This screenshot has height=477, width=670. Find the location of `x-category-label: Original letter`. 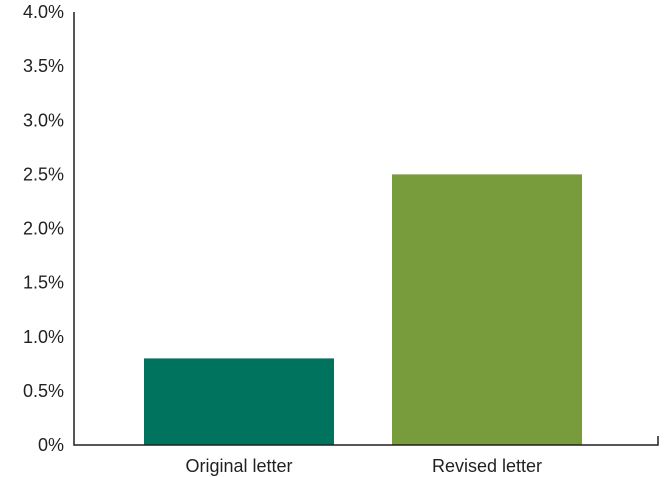

x-category-label: Original letter is located at coordinates (238, 466).